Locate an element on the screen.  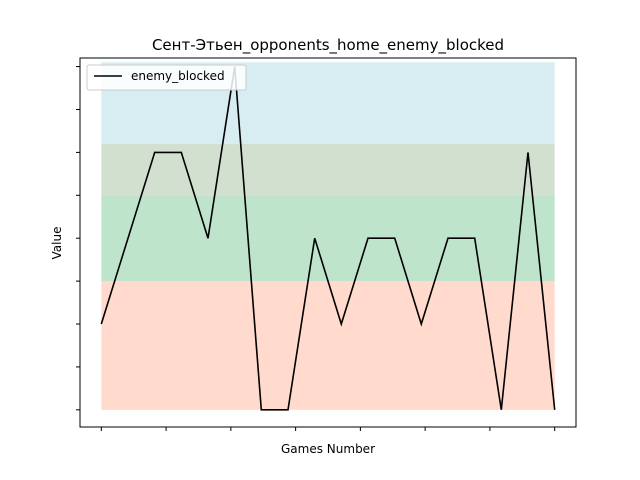
x-ticks is located at coordinates (328, 429).